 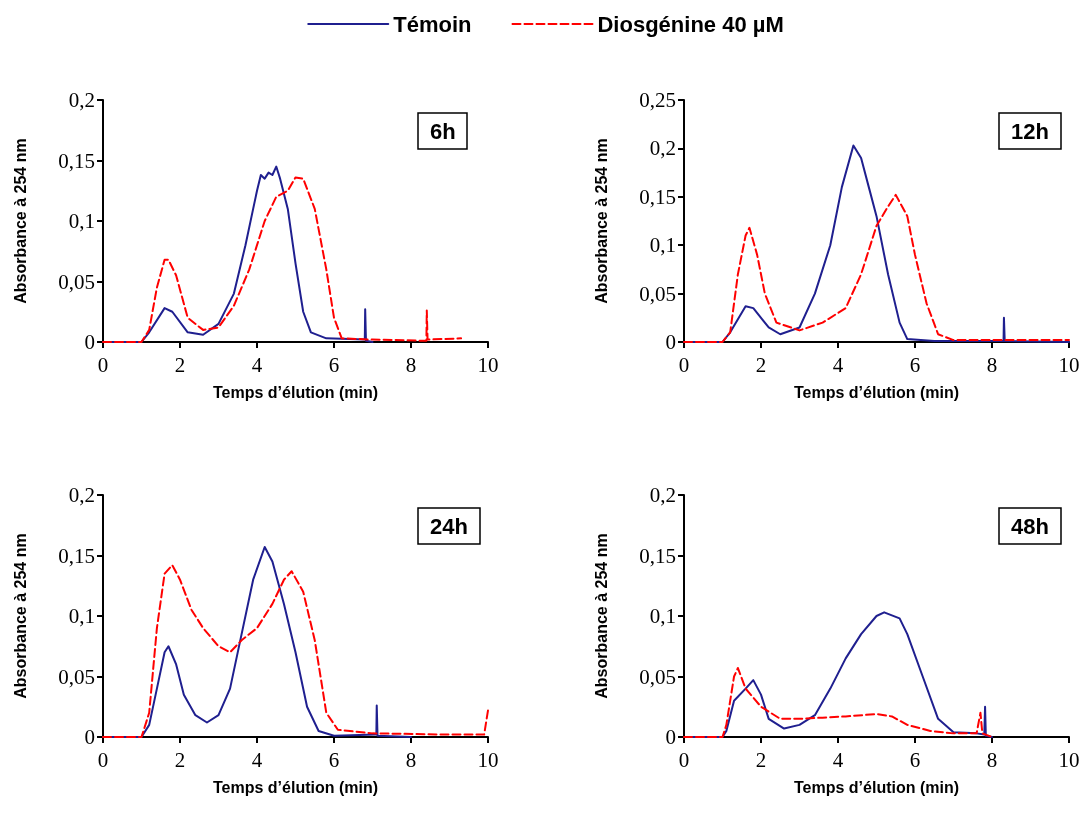 I want to click on text: 12h, so click(x=1030, y=131).